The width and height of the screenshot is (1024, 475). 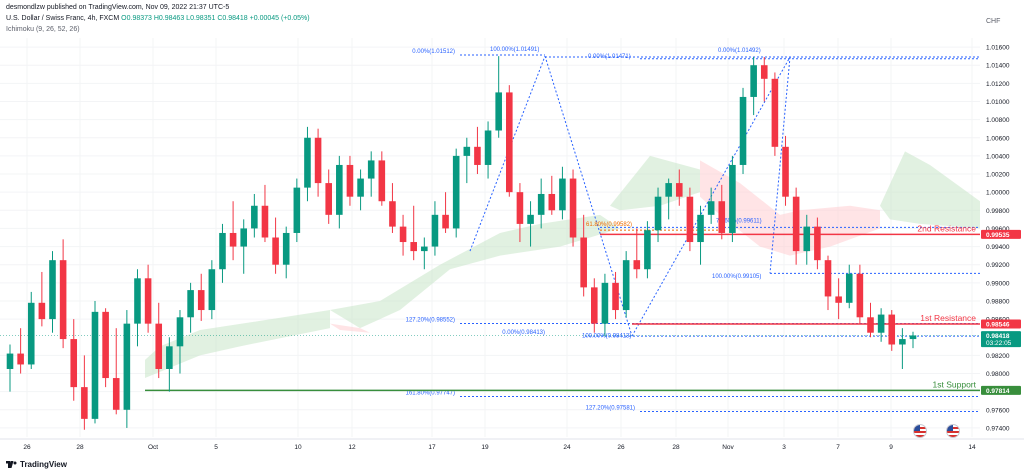 I want to click on time-tick-label: 19, so click(x=485, y=447).